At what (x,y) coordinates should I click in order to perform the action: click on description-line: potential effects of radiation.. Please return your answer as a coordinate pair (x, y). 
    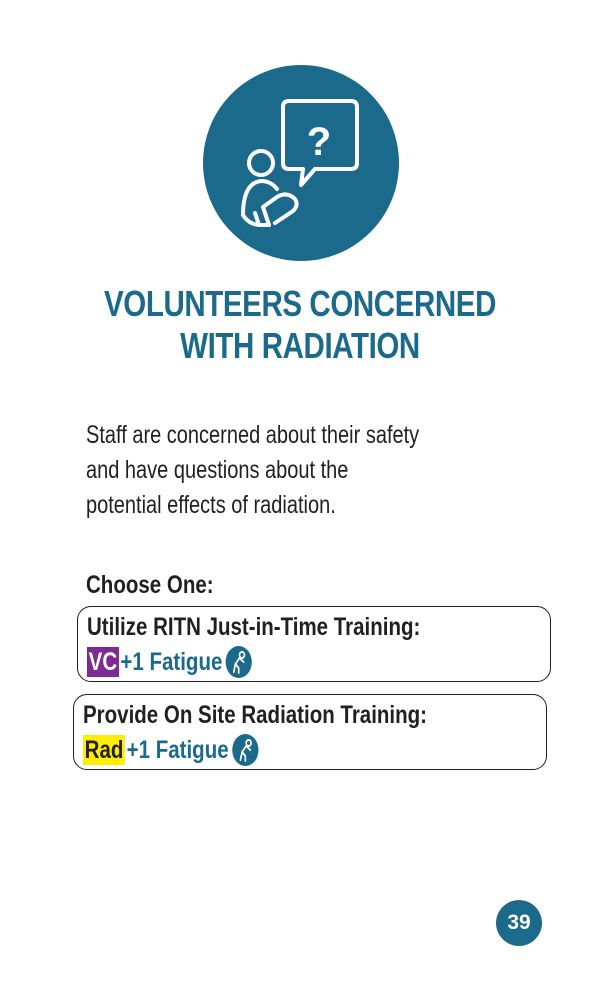
    Looking at the image, I should click on (211, 505).